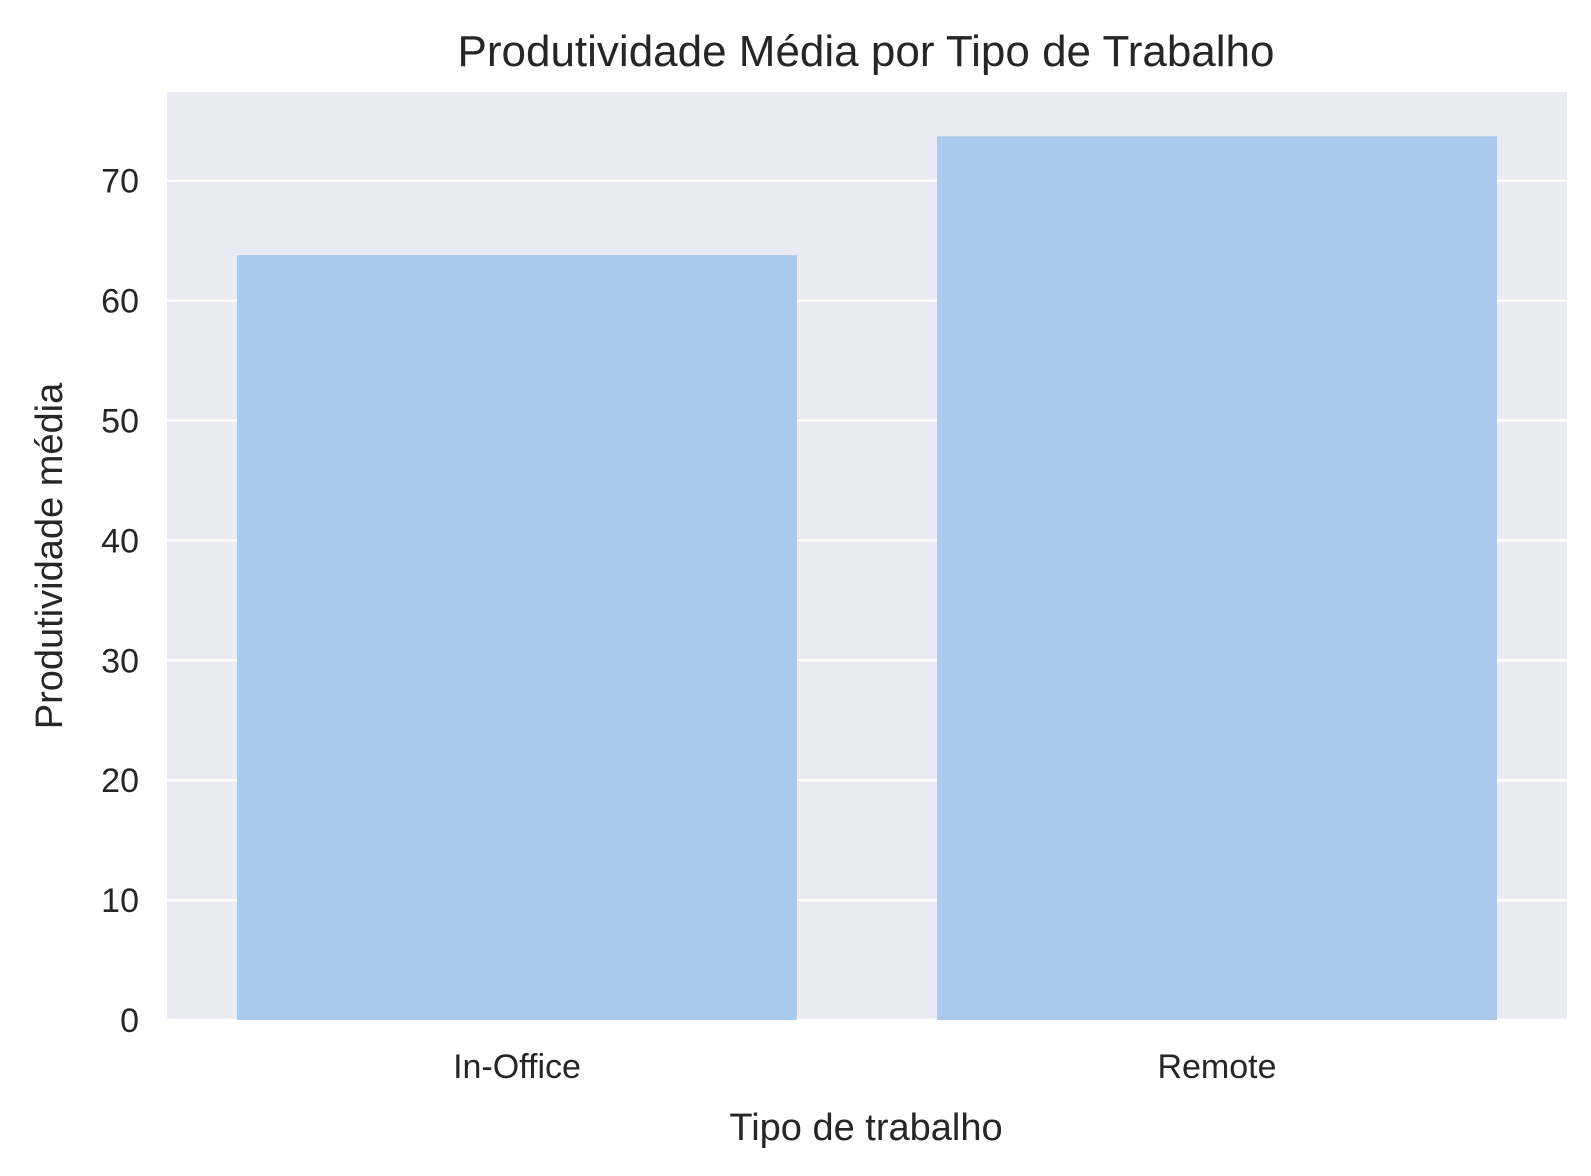 This screenshot has height=1176, width=1591. What do you see at coordinates (120, 661) in the screenshot?
I see `y-tick-label: 30` at bounding box center [120, 661].